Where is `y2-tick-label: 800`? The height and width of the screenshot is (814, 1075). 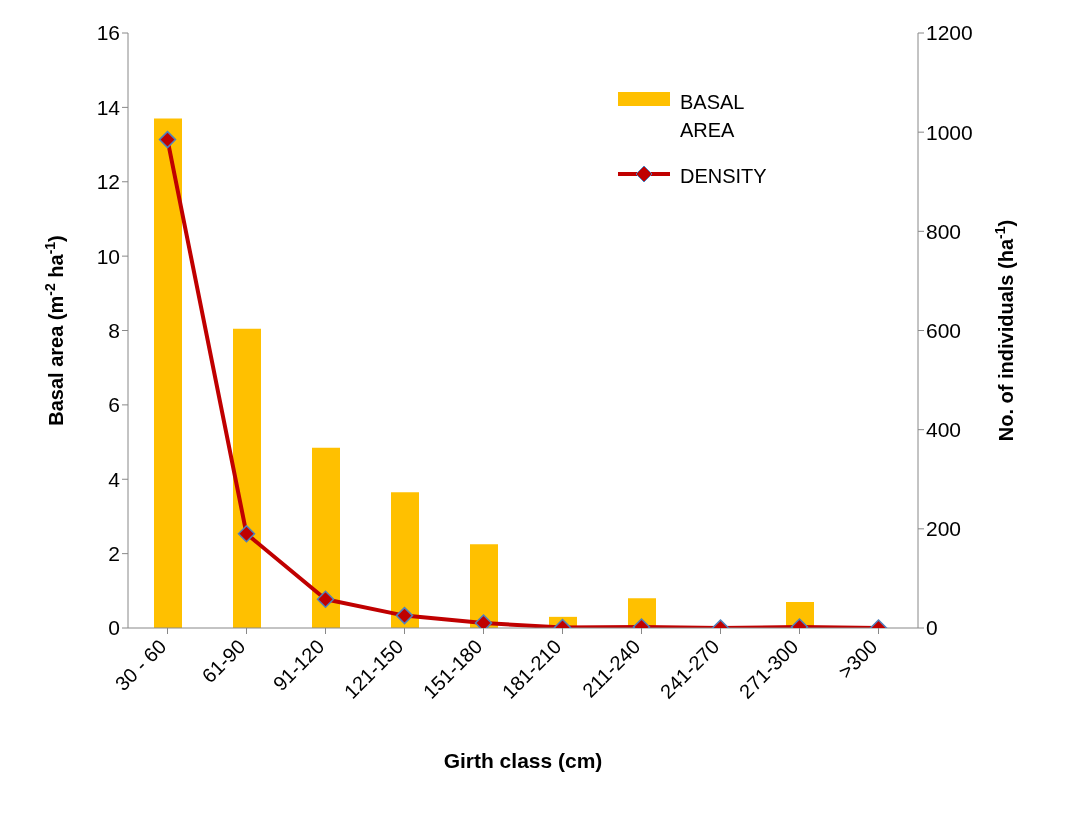
y2-tick-label: 800 is located at coordinates (944, 231).